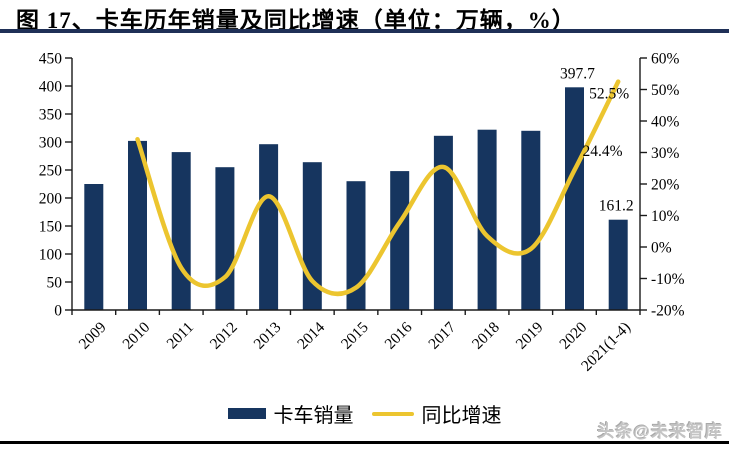  Describe the element at coordinates (530, 336) in the screenshot. I see `category-label-2019: 2019` at that location.